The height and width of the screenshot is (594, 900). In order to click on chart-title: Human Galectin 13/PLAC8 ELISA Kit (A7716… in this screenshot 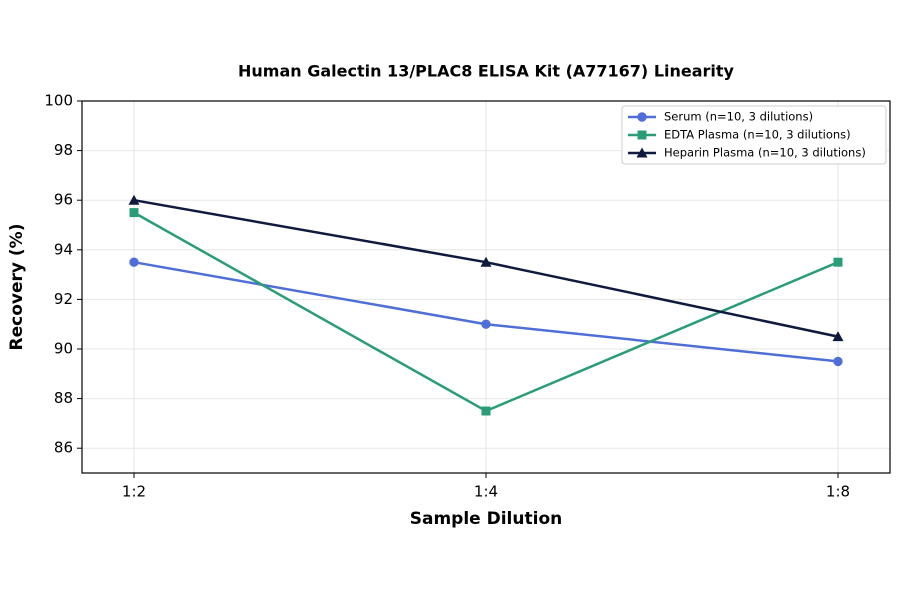, I will do `click(486, 71)`.